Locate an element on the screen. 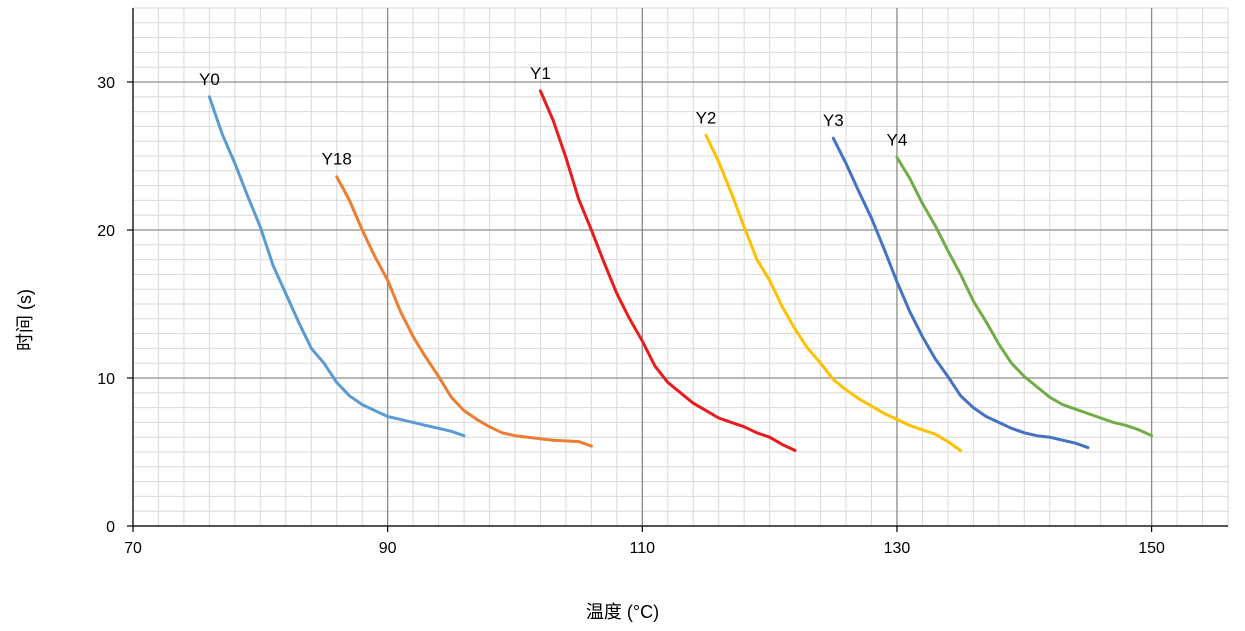 This screenshot has width=1245, height=631. x-tick-label: 150 is located at coordinates (1151, 548).